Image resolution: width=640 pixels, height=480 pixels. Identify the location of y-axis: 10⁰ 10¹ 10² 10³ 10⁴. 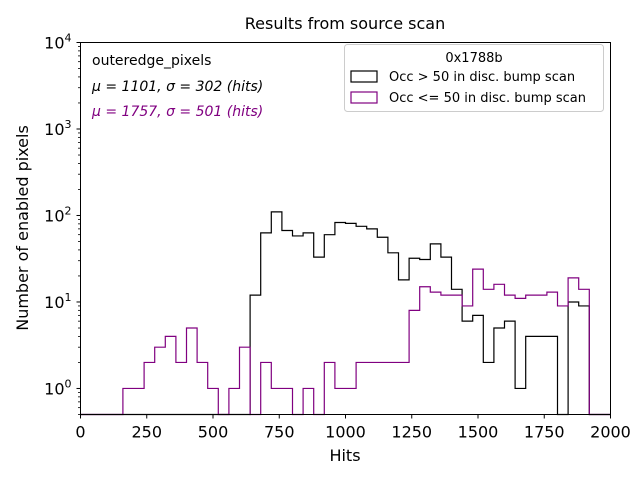
(62, 223).